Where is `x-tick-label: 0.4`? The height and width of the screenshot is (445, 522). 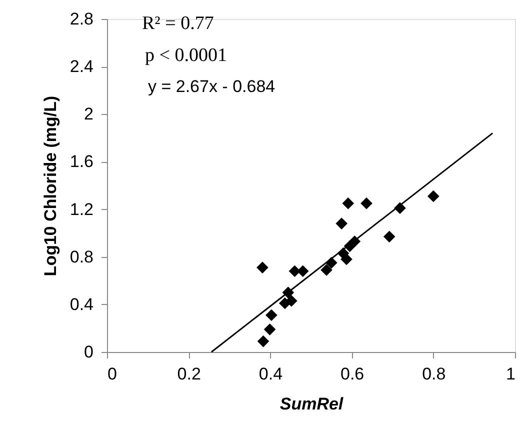
x-tick-label: 0.4 is located at coordinates (270, 374).